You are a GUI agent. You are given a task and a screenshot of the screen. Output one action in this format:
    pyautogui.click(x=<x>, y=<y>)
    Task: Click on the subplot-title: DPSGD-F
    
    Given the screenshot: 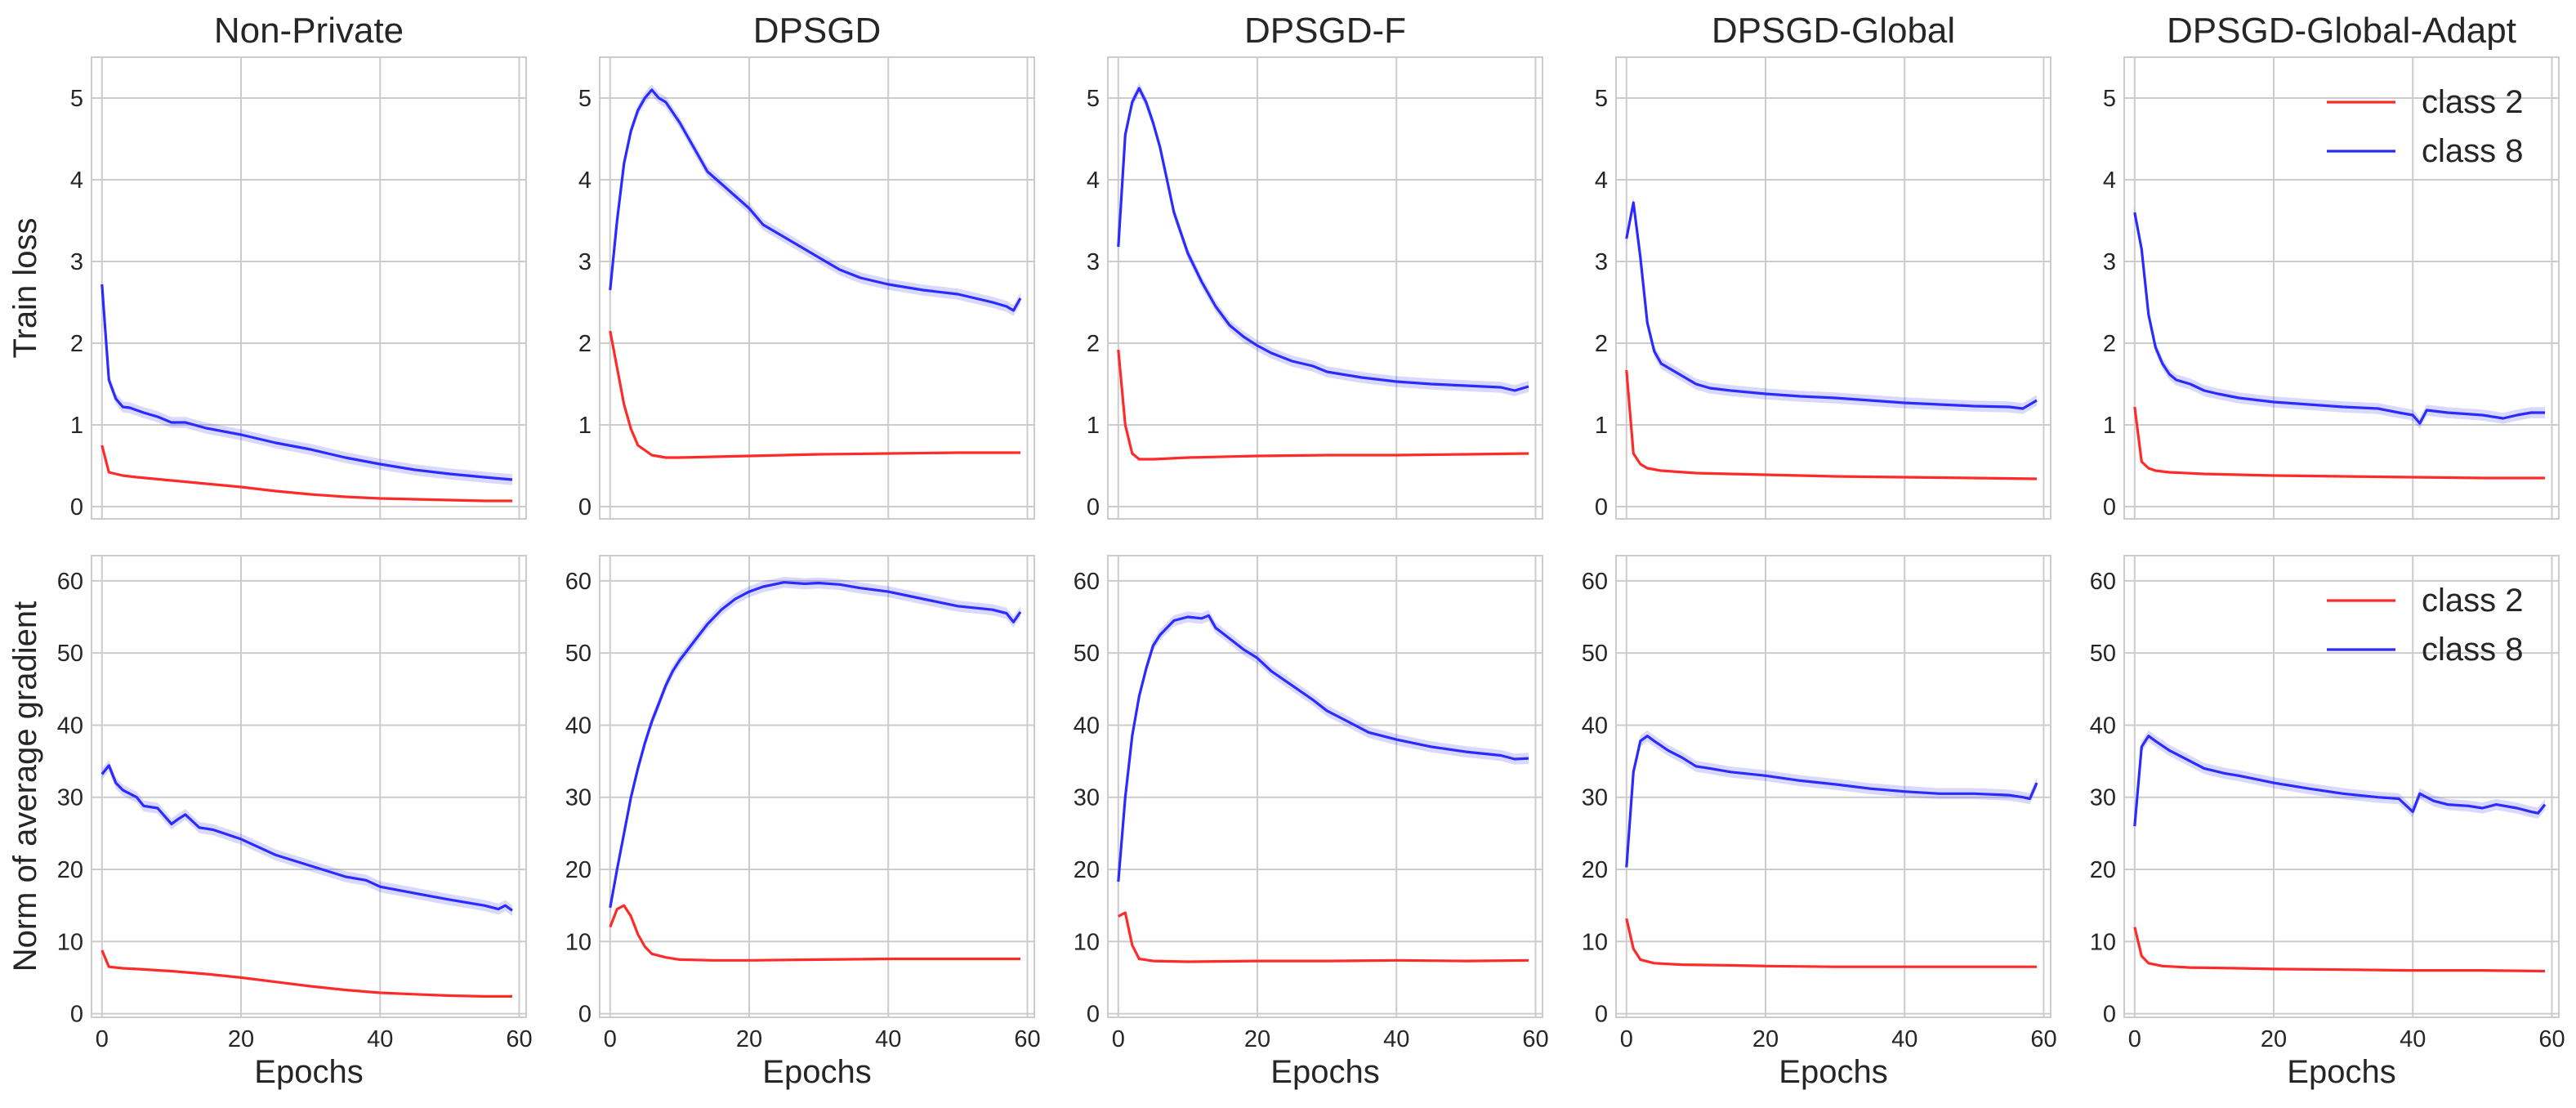 What is the action you would take?
    pyautogui.click(x=1325, y=31)
    